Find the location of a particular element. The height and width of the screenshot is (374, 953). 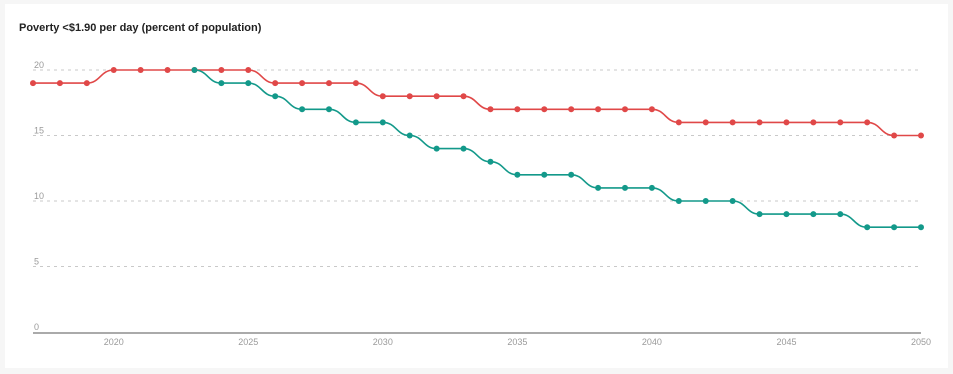

x-tick-label: 2025 is located at coordinates (248, 342).